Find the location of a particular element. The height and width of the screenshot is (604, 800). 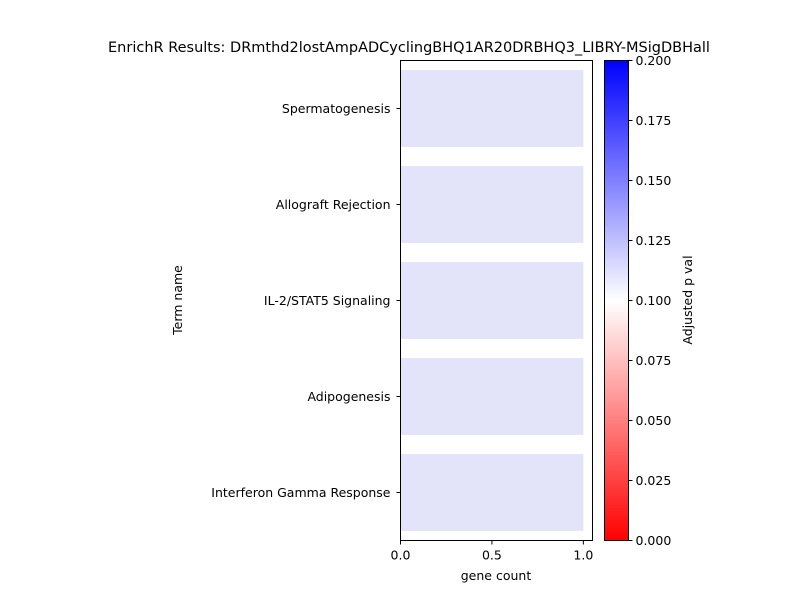

colorbar-tick-label: 0.125 is located at coordinates (654, 240).